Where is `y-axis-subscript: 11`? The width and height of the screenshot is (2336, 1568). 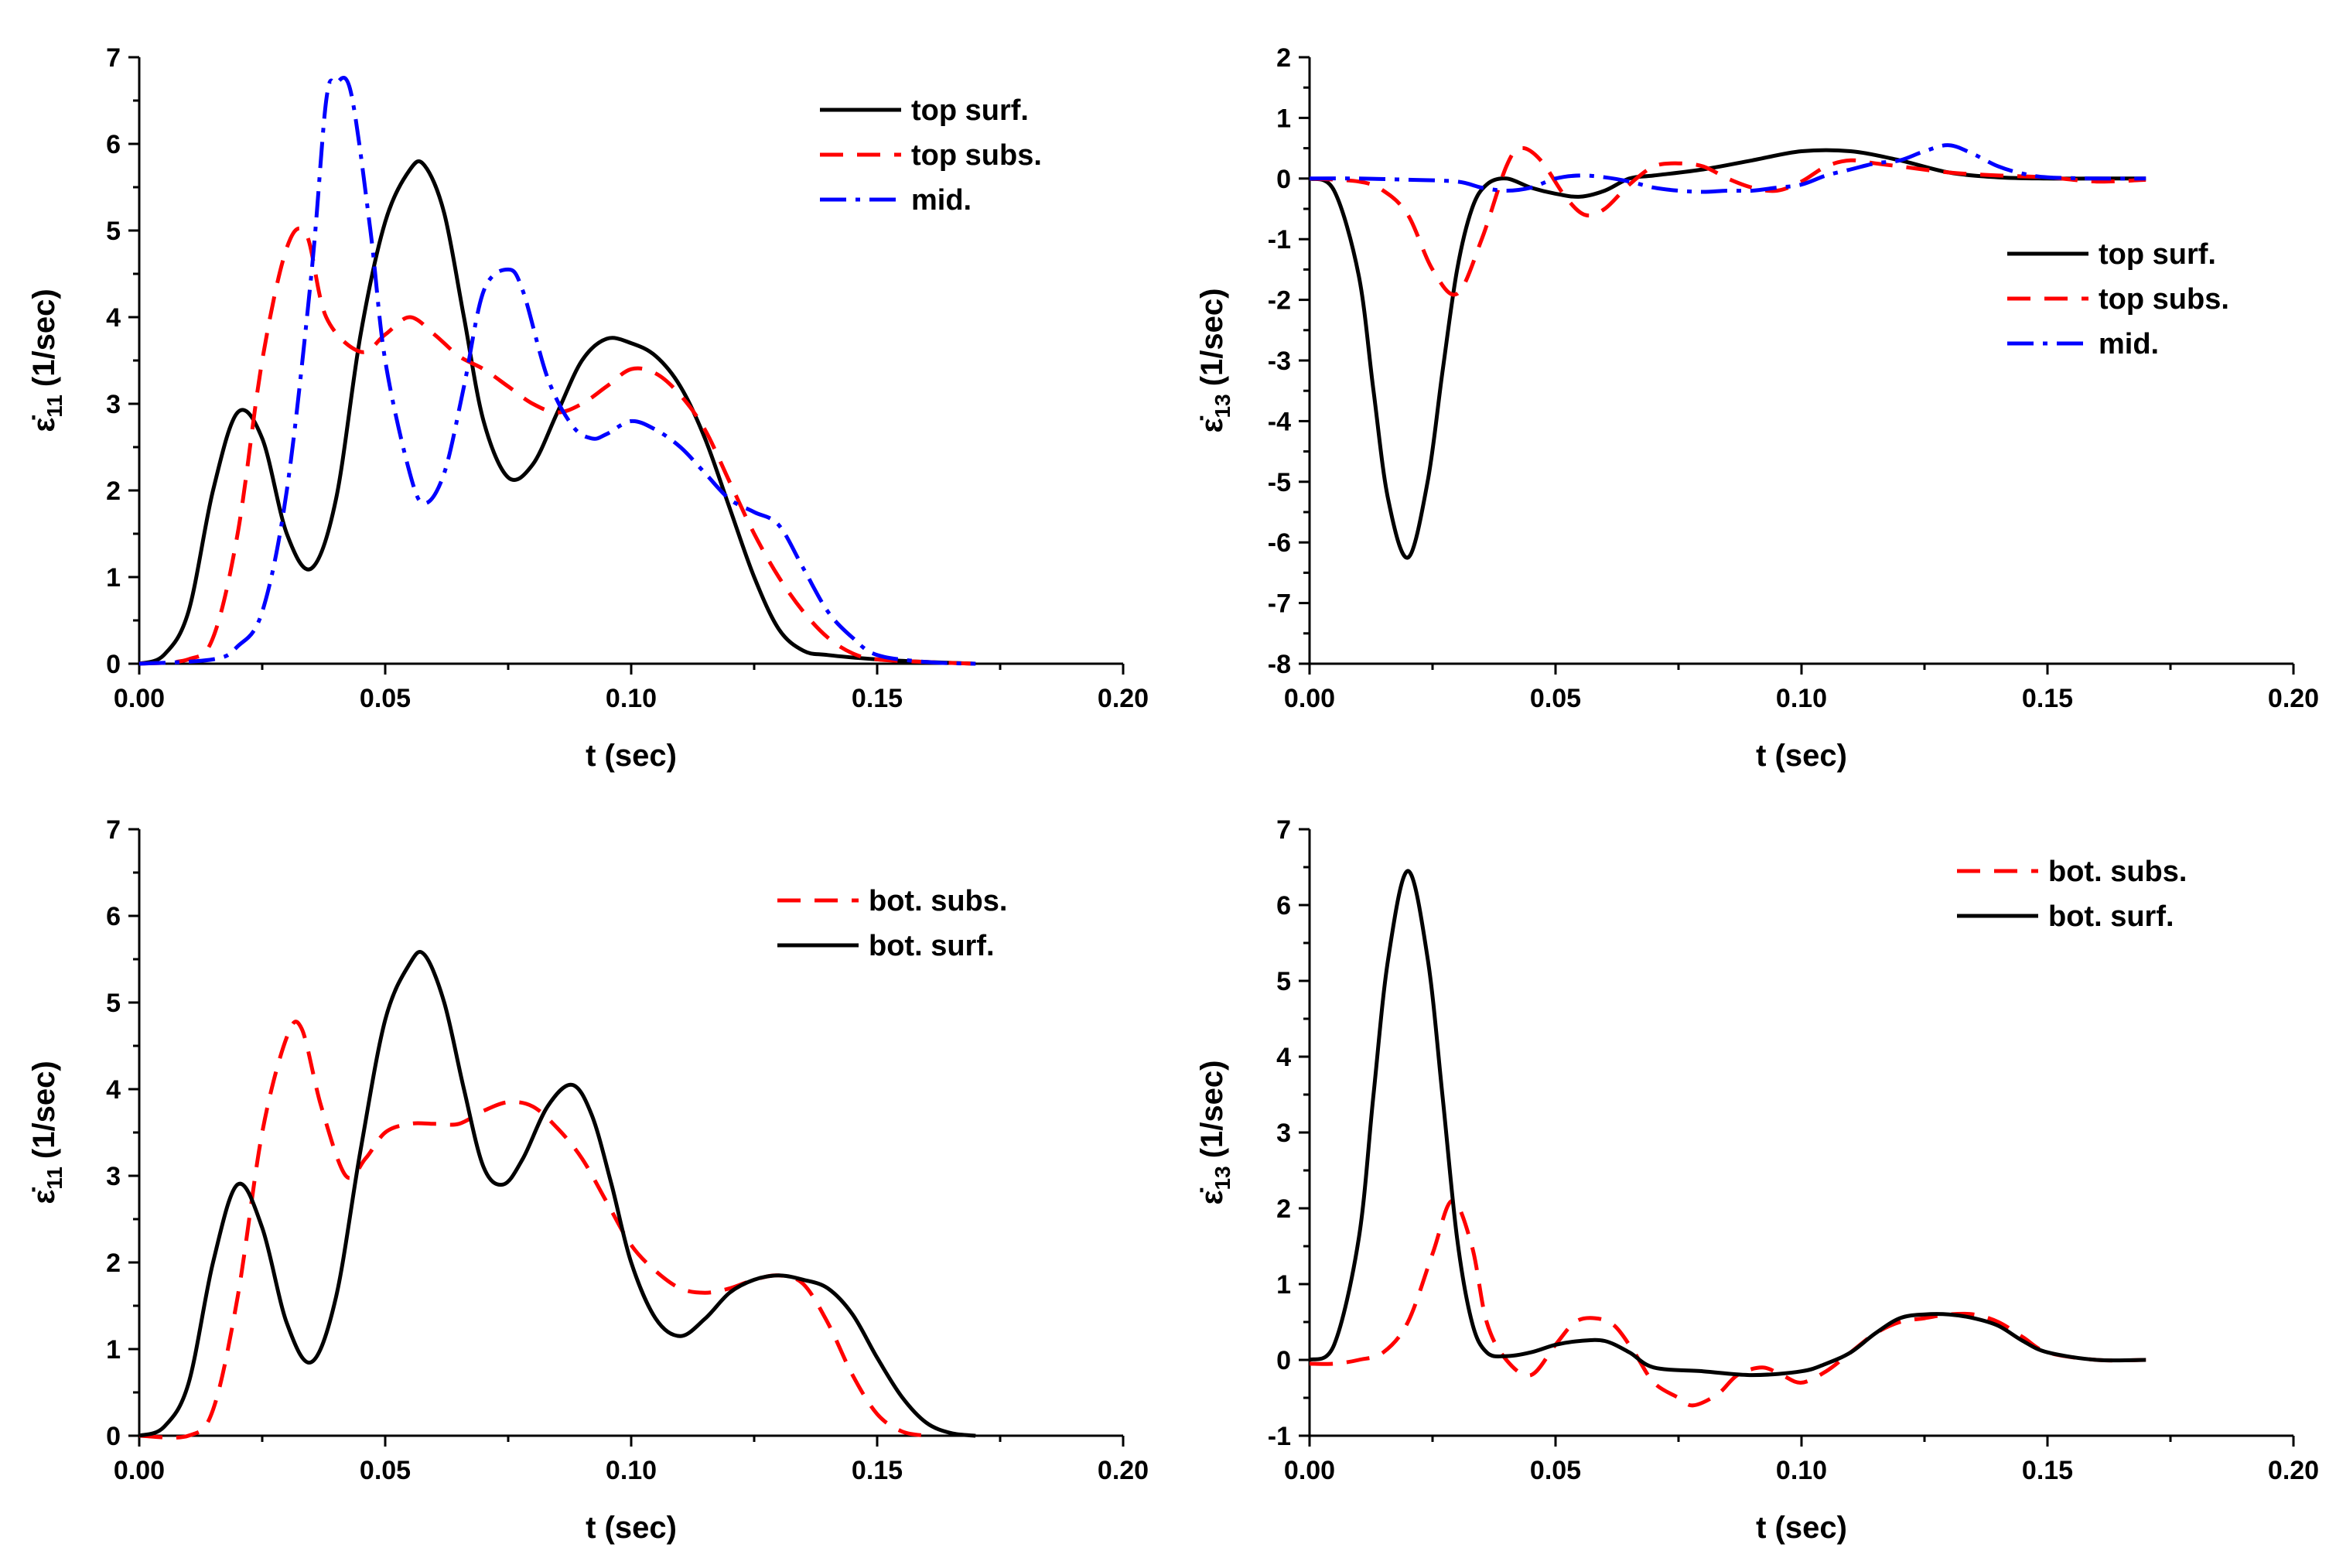
y-axis-subscript: 11 is located at coordinates (55, 406).